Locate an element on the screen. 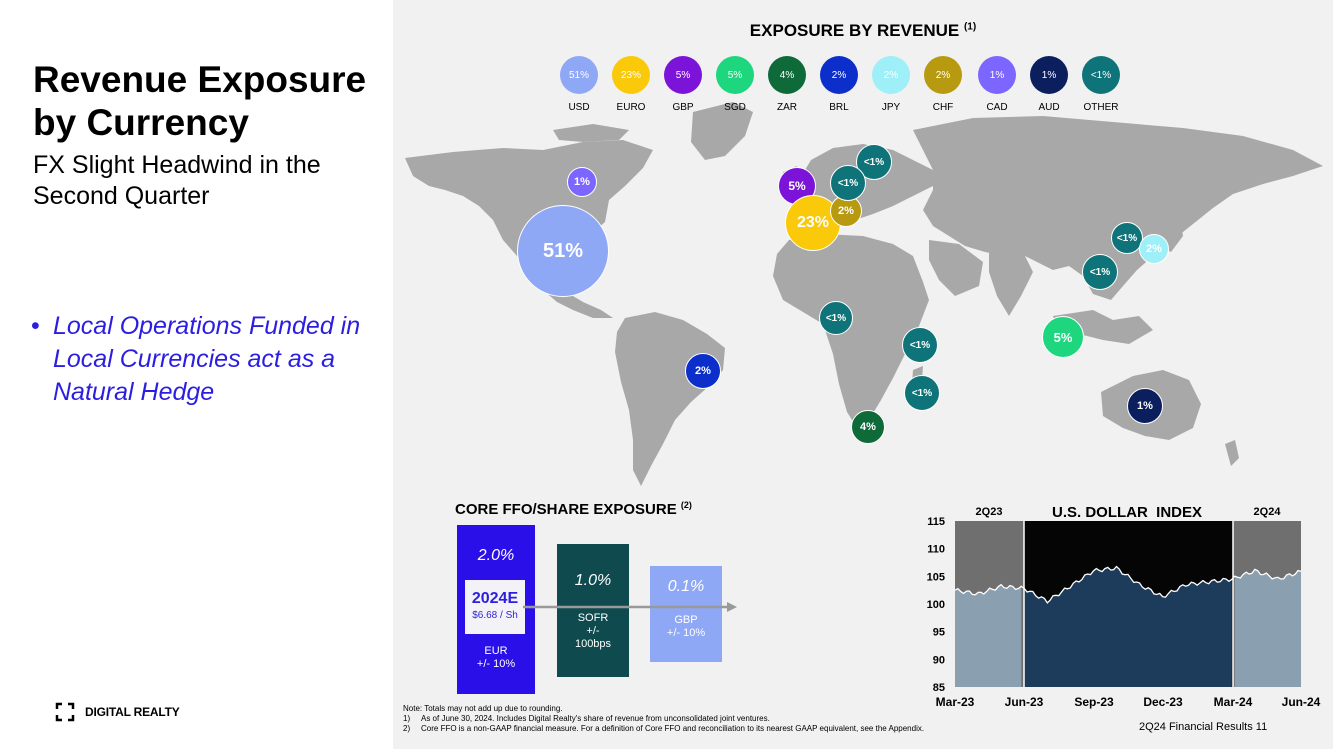 The width and height of the screenshot is (1333, 749). legend-item-brl: 2% BRL is located at coordinates (839, 84).